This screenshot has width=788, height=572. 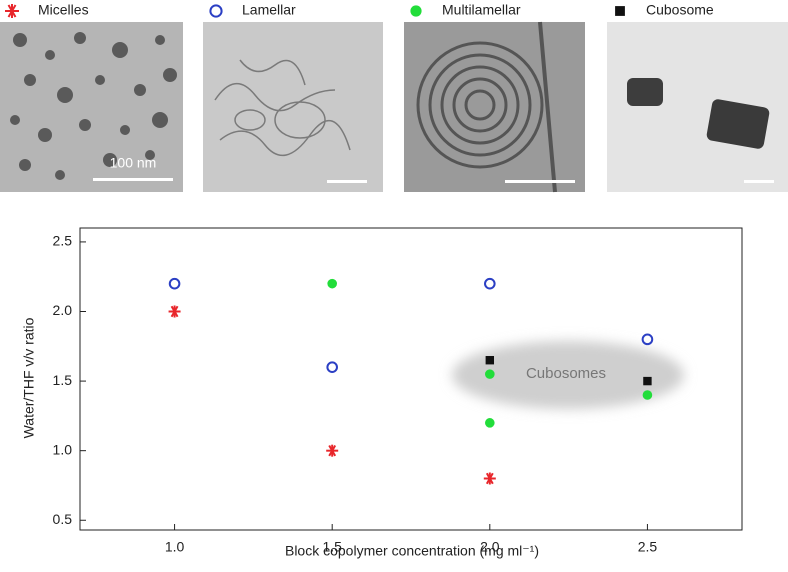 What do you see at coordinates (412, 551) in the screenshot?
I see `x-axis-title: Block copolymer concentration (mg ml⁻¹)` at bounding box center [412, 551].